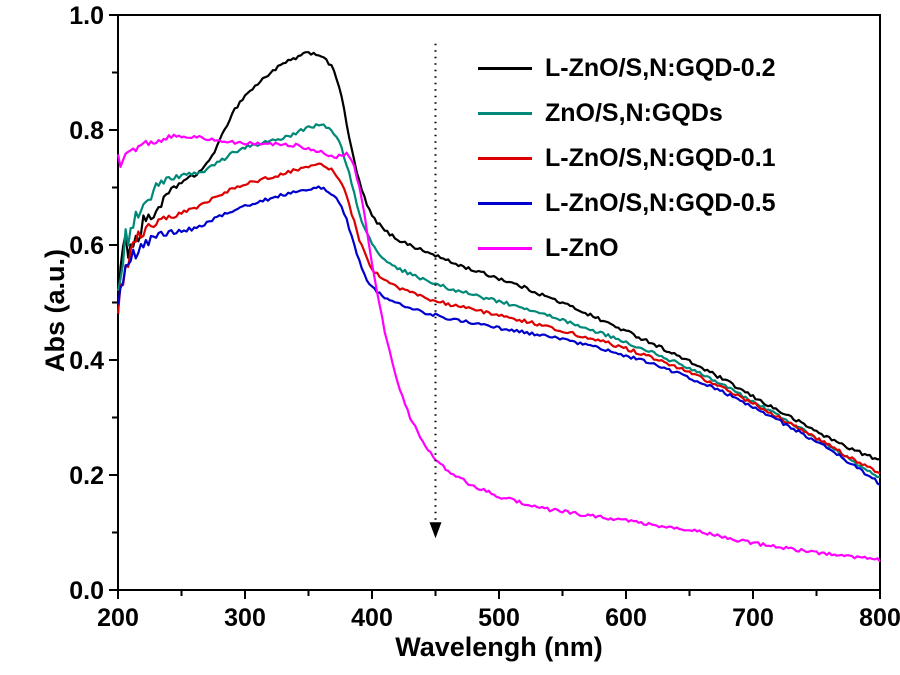 Image resolution: width=900 pixels, height=675 pixels. Describe the element at coordinates (660, 68) in the screenshot. I see `legend-label: L-ZnO/S,N:GQD-0.2` at that location.